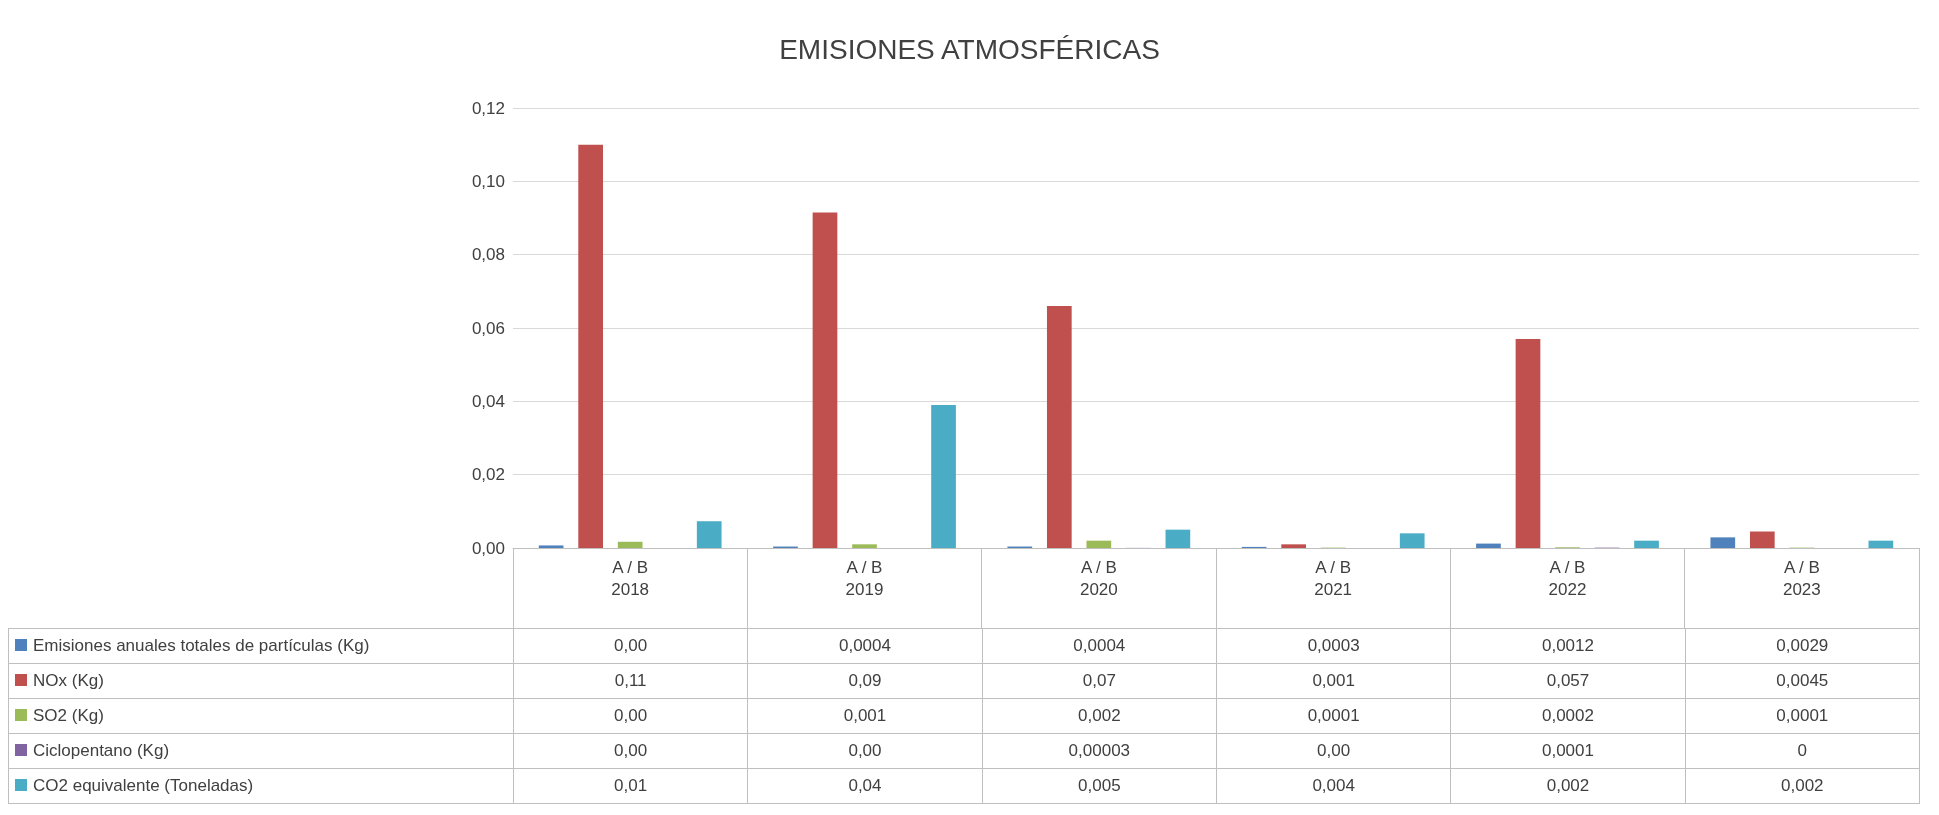 The image size is (1939, 815). I want to click on y-tick-label: 0,10, so click(488, 181).